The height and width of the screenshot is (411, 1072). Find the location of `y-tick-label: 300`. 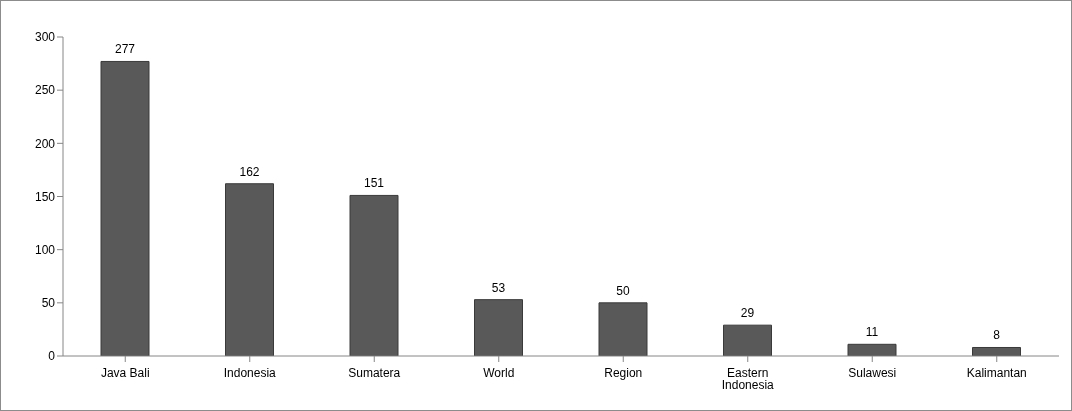

y-tick-label: 300 is located at coordinates (45, 37).